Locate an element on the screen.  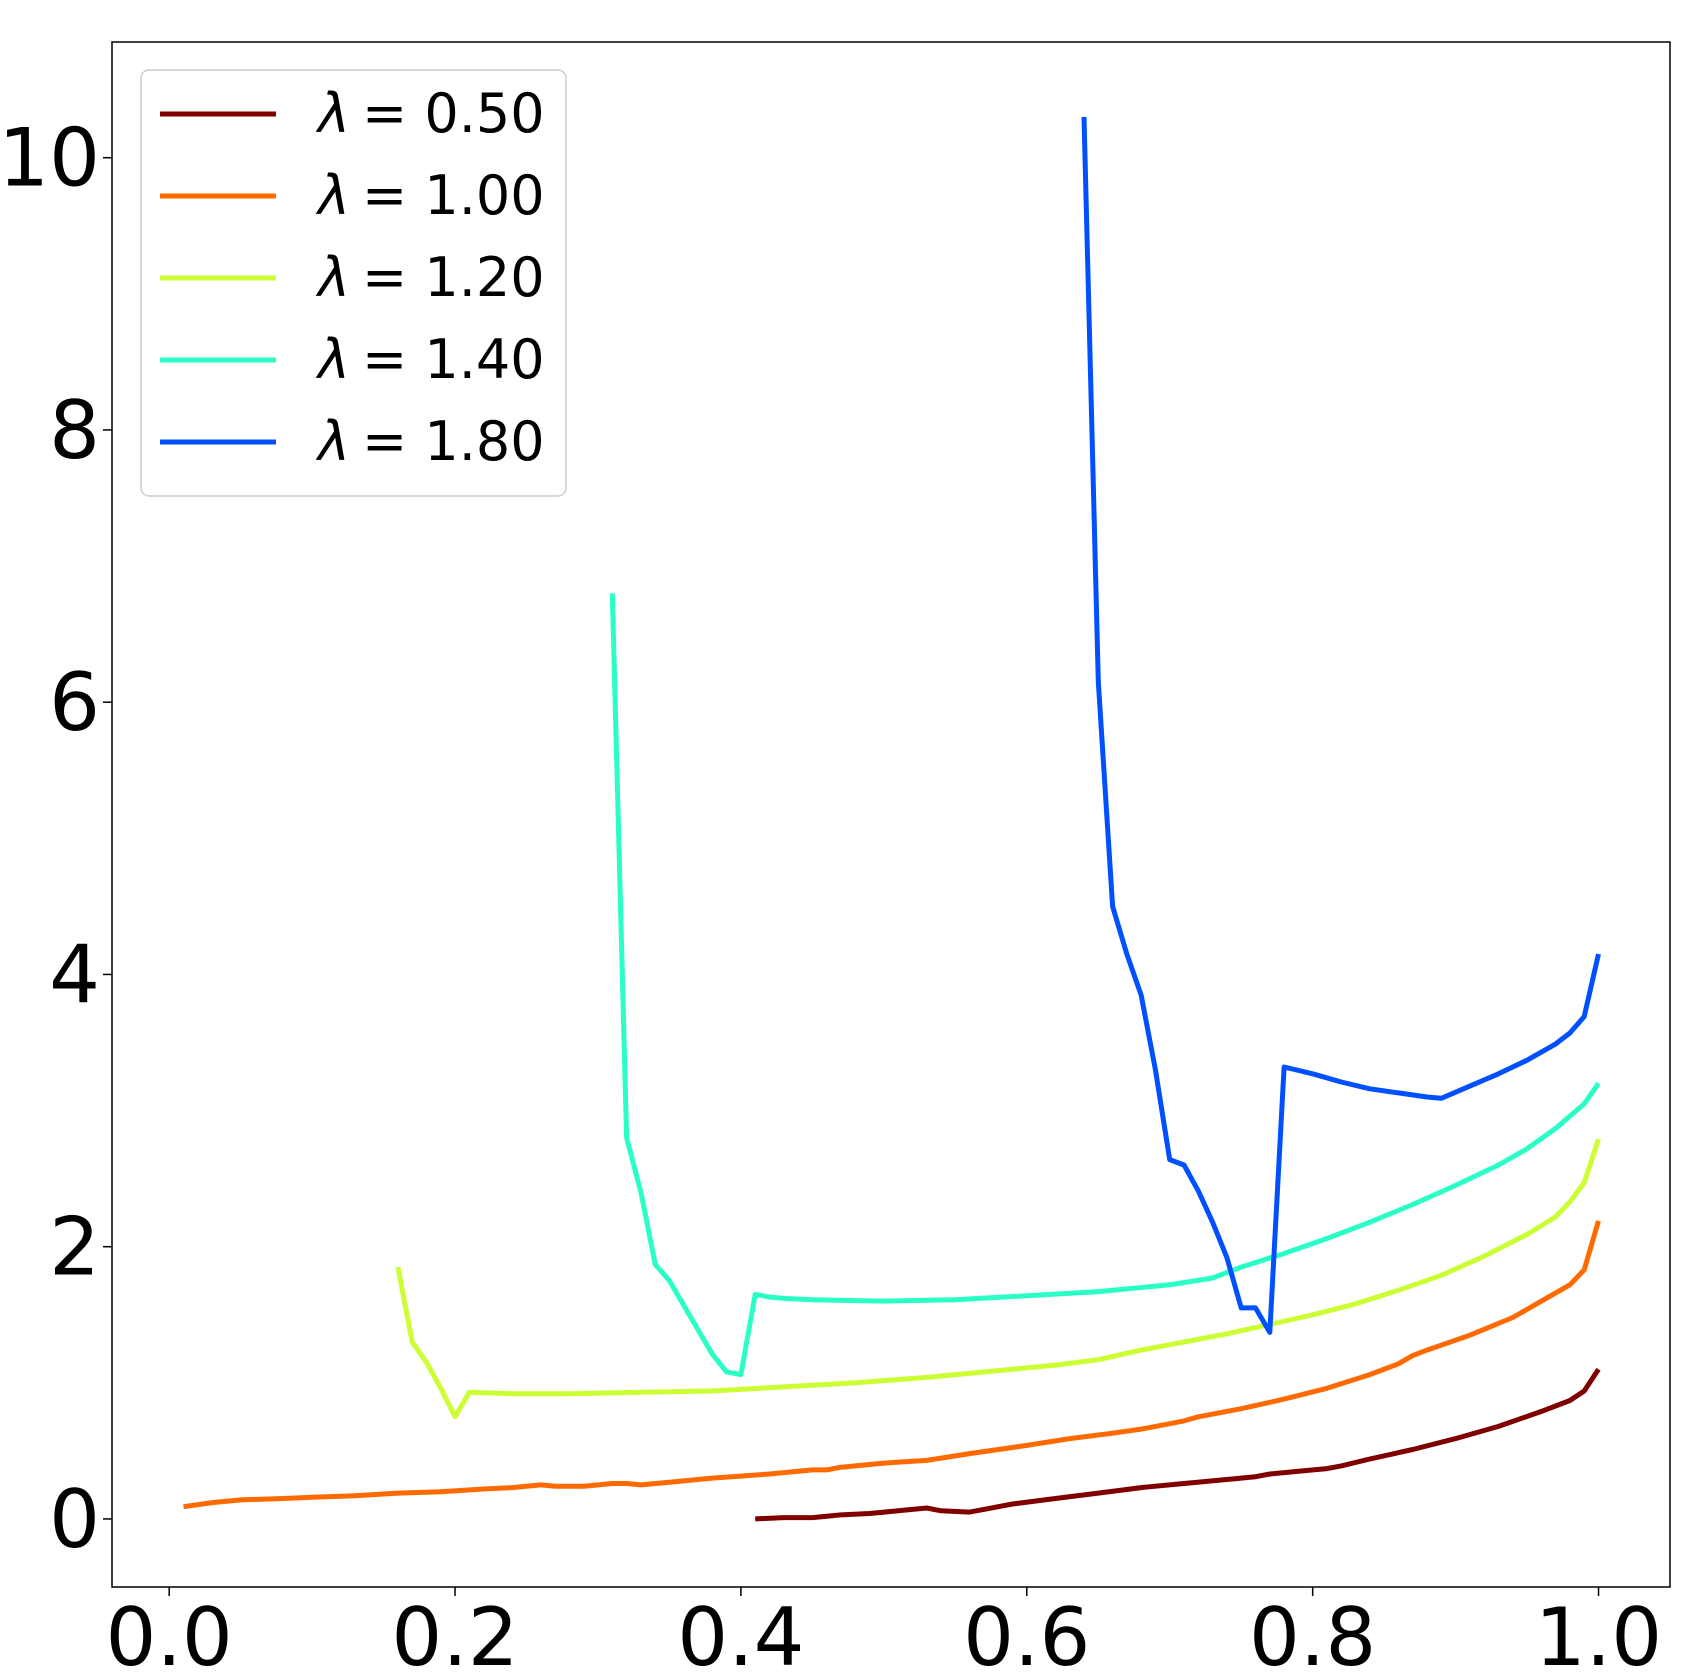
x-tick-label: 0.4 is located at coordinates (740, 1632).